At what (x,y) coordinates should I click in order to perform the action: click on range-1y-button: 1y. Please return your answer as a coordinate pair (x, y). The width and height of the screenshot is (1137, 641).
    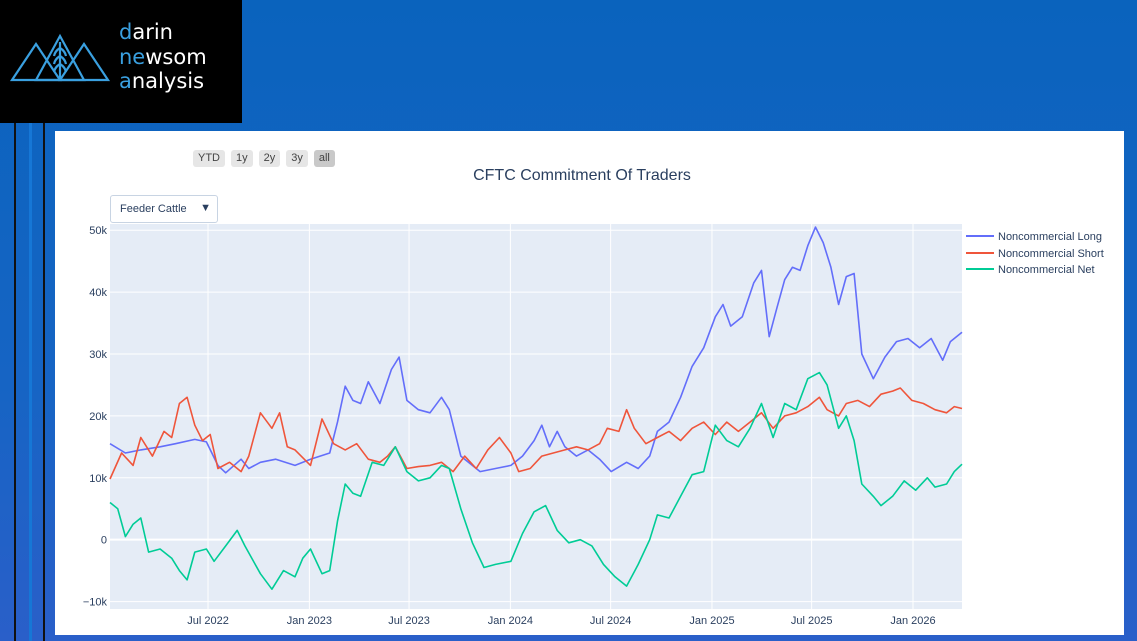
    Looking at the image, I should click on (242, 158).